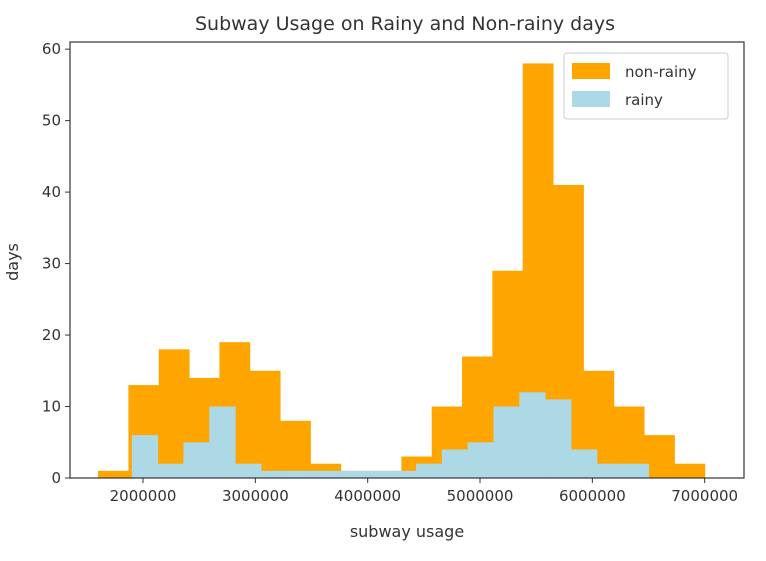  What do you see at coordinates (51, 121) in the screenshot?
I see `y-tick-label: 50` at bounding box center [51, 121].